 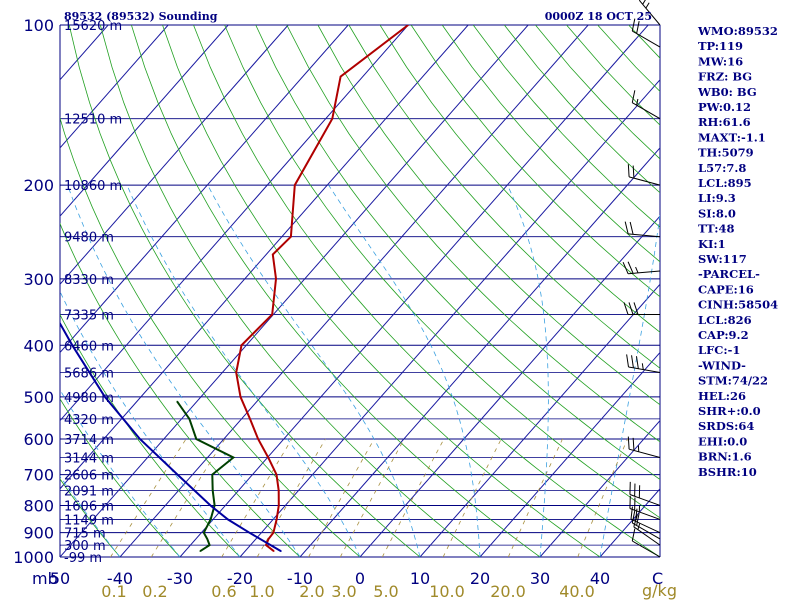 I want to click on temperature-tick-30: 30, so click(x=540, y=578).